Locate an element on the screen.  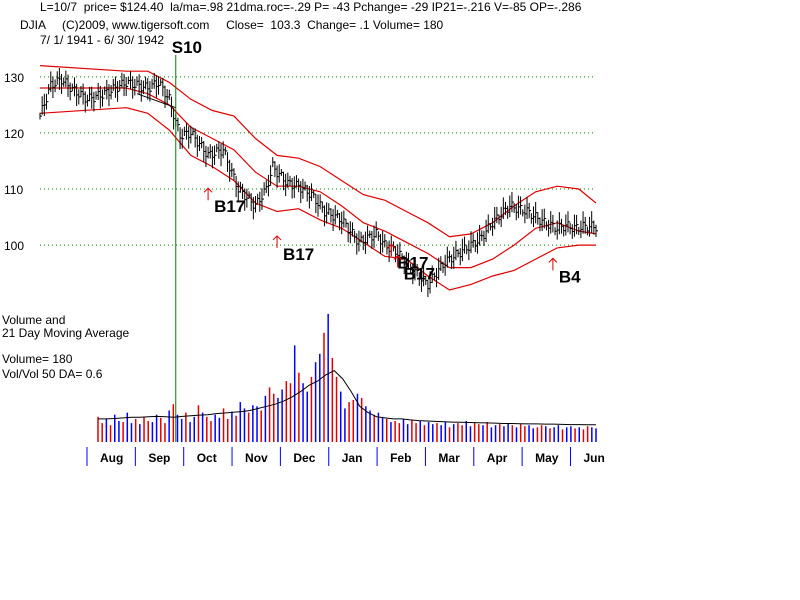
y-tick-label: 100 is located at coordinates (14, 246).